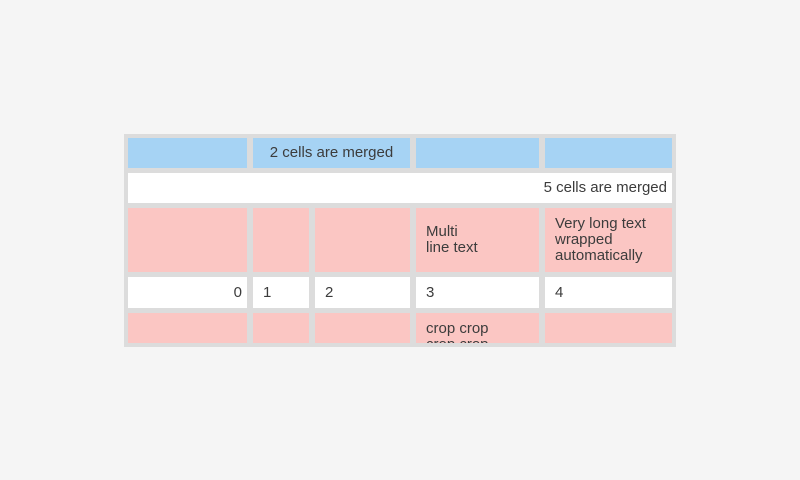 The image size is (800, 480). I want to click on table-cell-r1-merged-all: 5 cells are merged, so click(400, 188).